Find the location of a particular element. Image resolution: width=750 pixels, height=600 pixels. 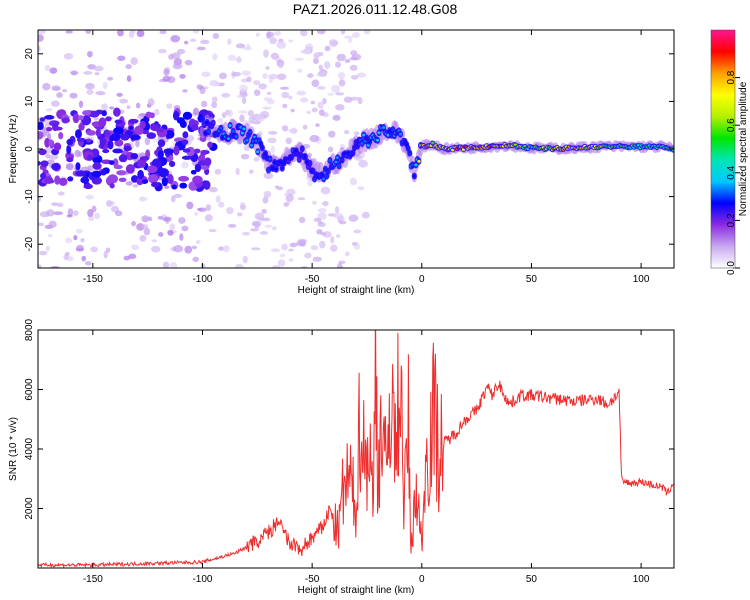

y-tick-label: -10 is located at coordinates (29, 196).